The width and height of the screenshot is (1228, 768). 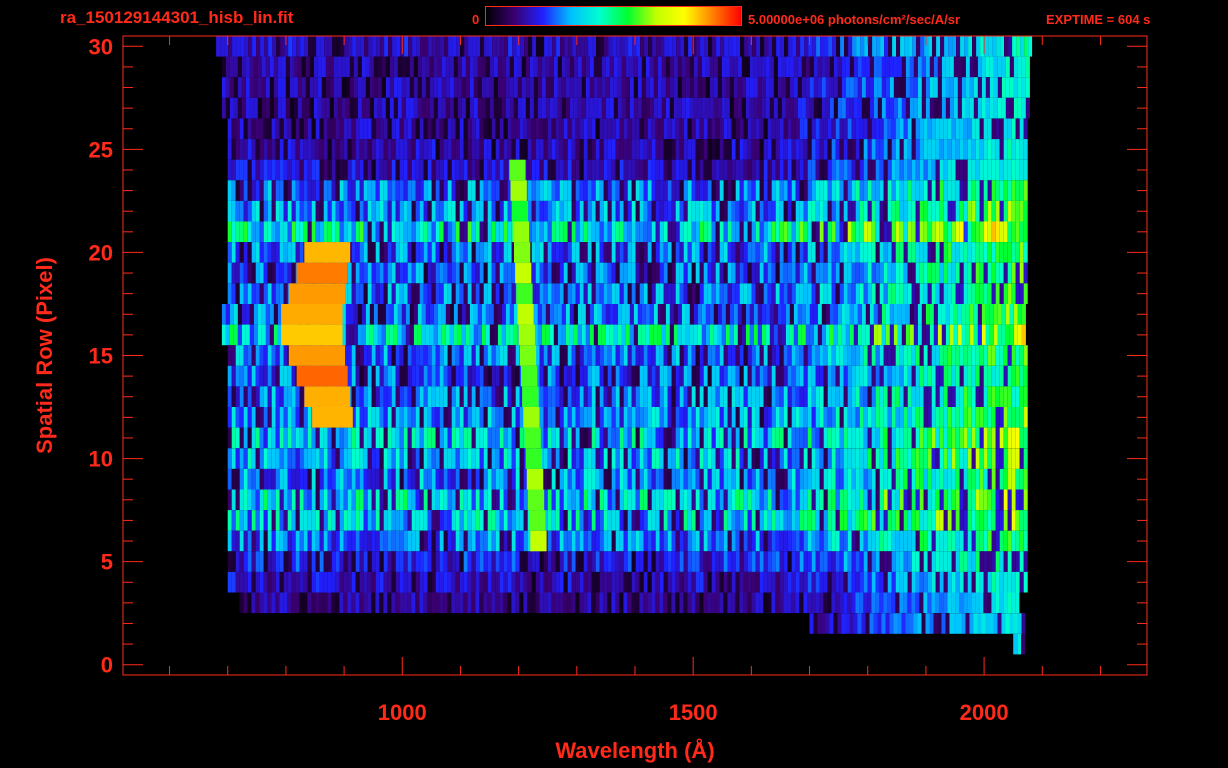 What do you see at coordinates (476, 19) in the screenshot?
I see `colorbar-min-label: 0` at bounding box center [476, 19].